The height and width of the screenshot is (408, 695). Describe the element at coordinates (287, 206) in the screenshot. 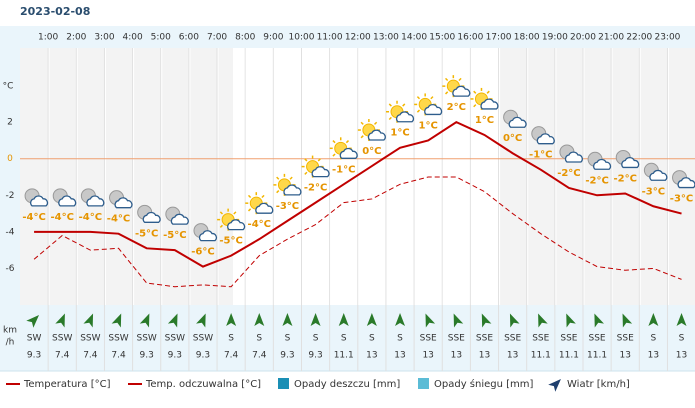

I see `value-label: -3°C` at that location.